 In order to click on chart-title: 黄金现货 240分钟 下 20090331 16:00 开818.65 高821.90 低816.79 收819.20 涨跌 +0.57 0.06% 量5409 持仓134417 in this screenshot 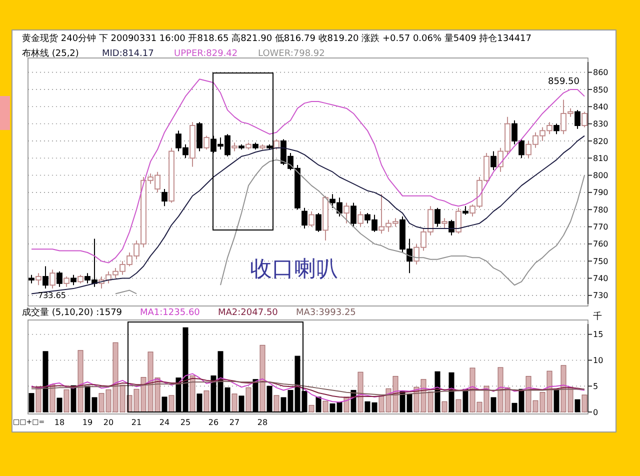, I will do `click(277, 38)`.